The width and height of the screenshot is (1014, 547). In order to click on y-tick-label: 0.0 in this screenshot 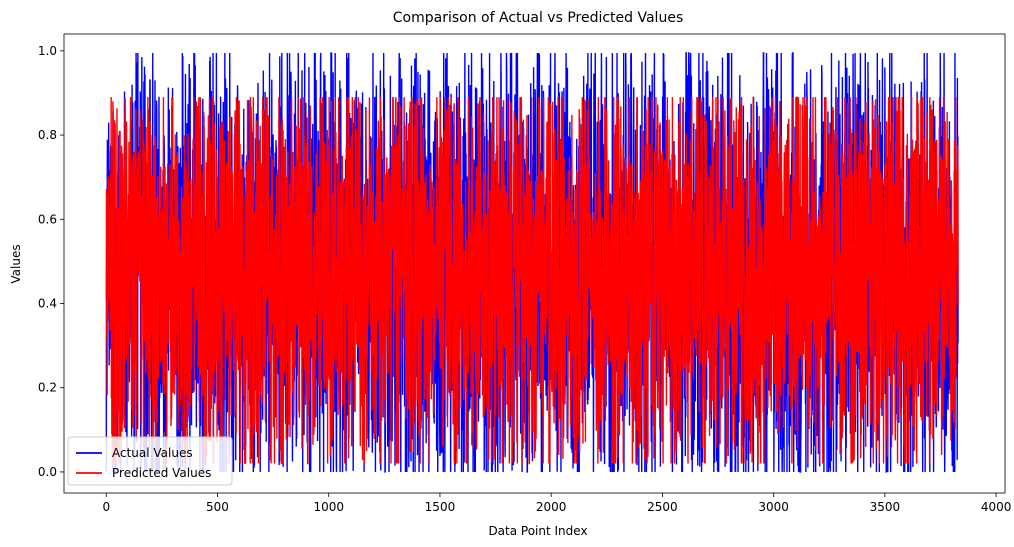, I will do `click(47, 472)`.